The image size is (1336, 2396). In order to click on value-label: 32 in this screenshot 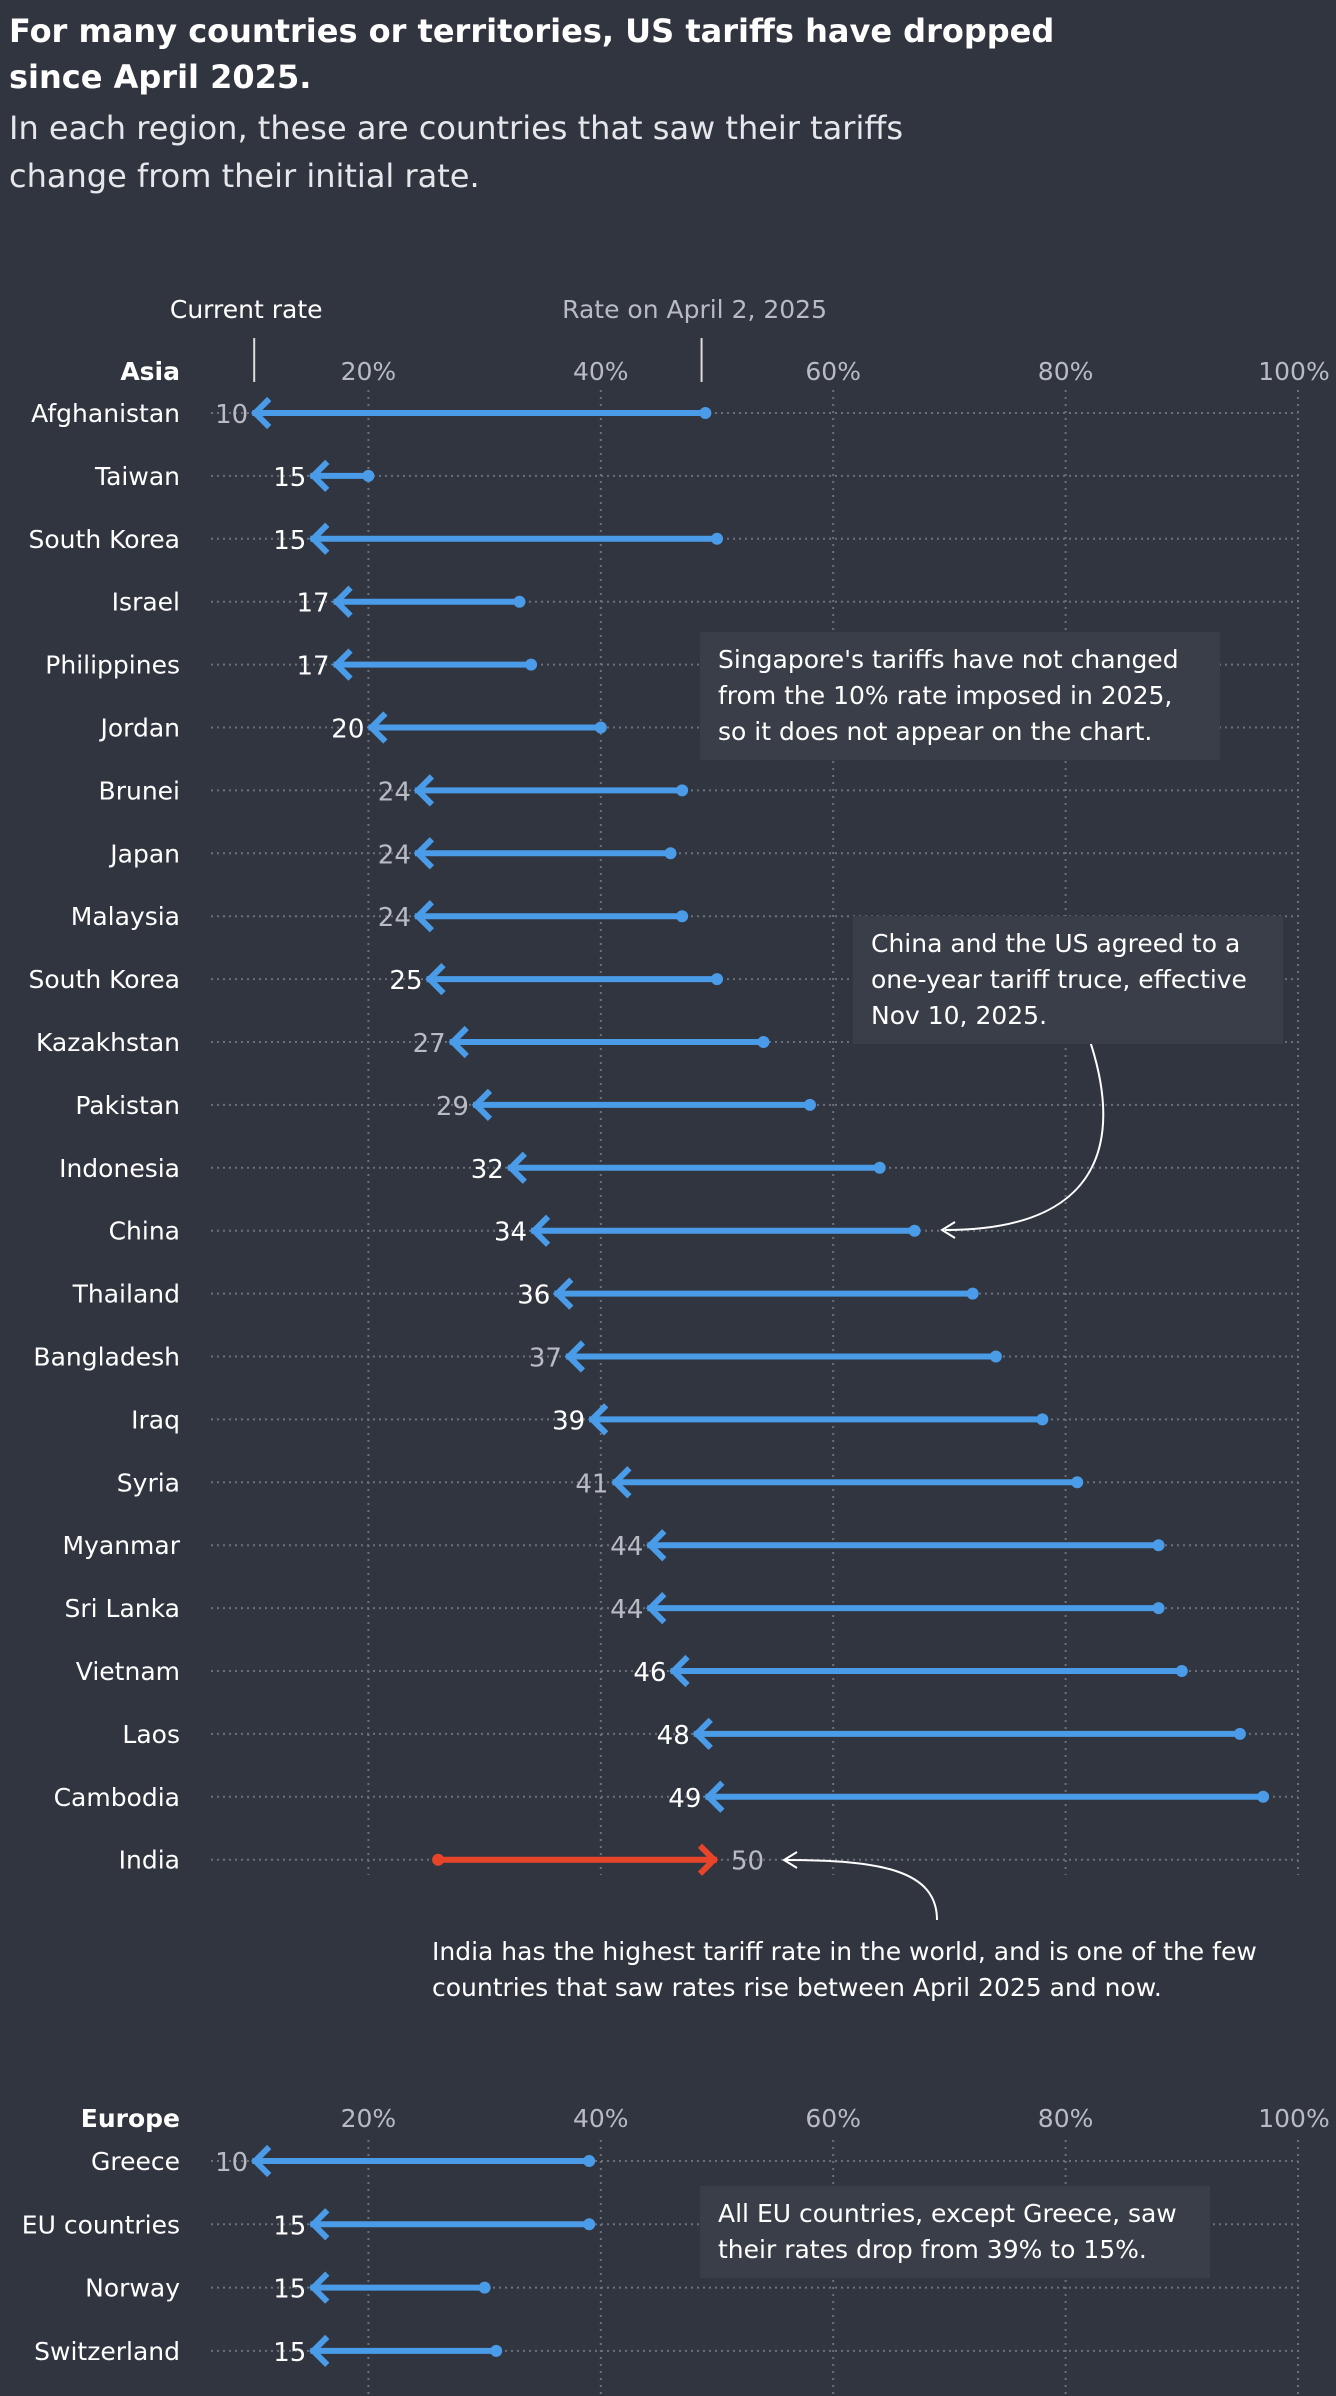, I will do `click(487, 1170)`.